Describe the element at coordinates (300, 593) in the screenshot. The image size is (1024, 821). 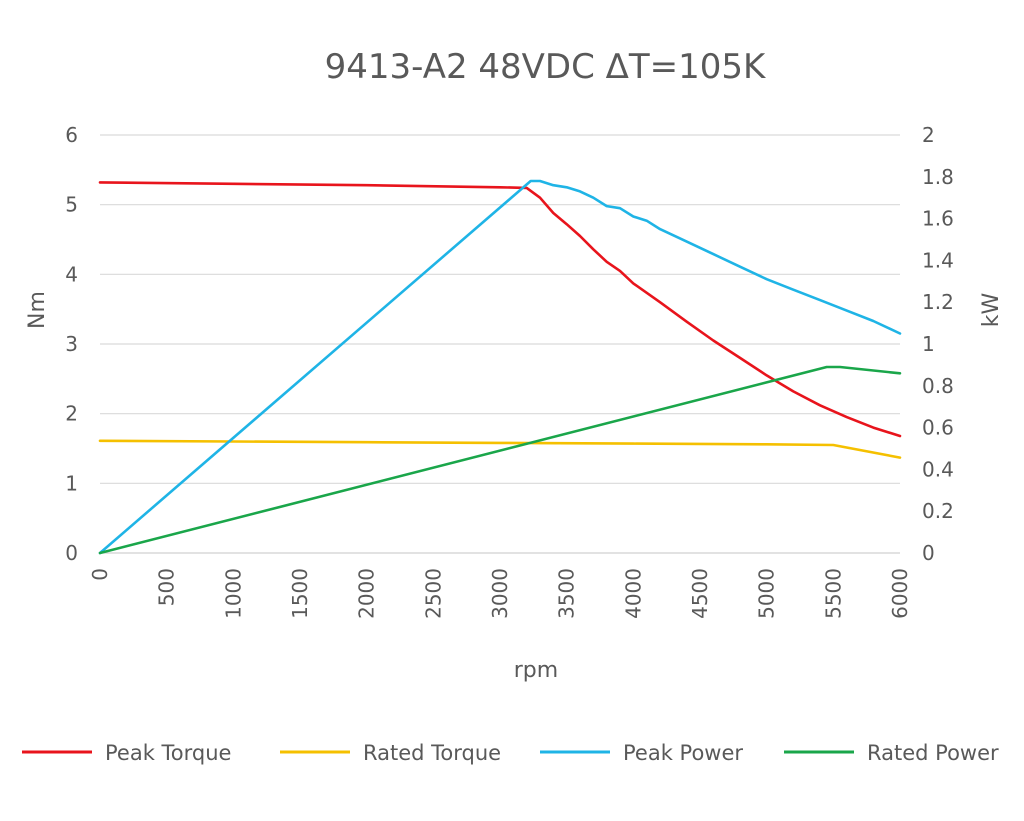
I see `x-tick-label: 1500` at that location.